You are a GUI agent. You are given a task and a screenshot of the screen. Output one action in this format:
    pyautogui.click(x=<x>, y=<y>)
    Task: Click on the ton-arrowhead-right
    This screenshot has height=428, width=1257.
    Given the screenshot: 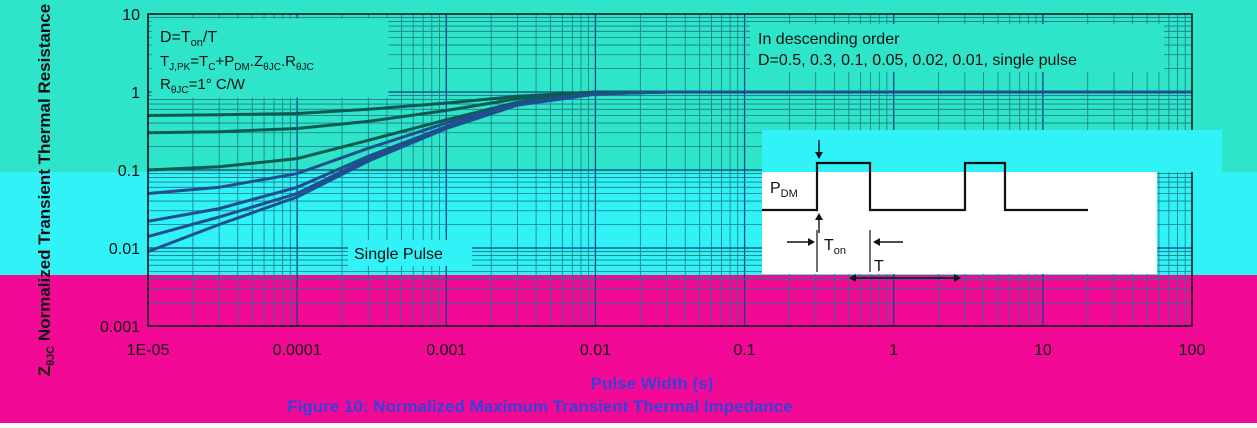 What is the action you would take?
    pyautogui.click(x=876, y=242)
    